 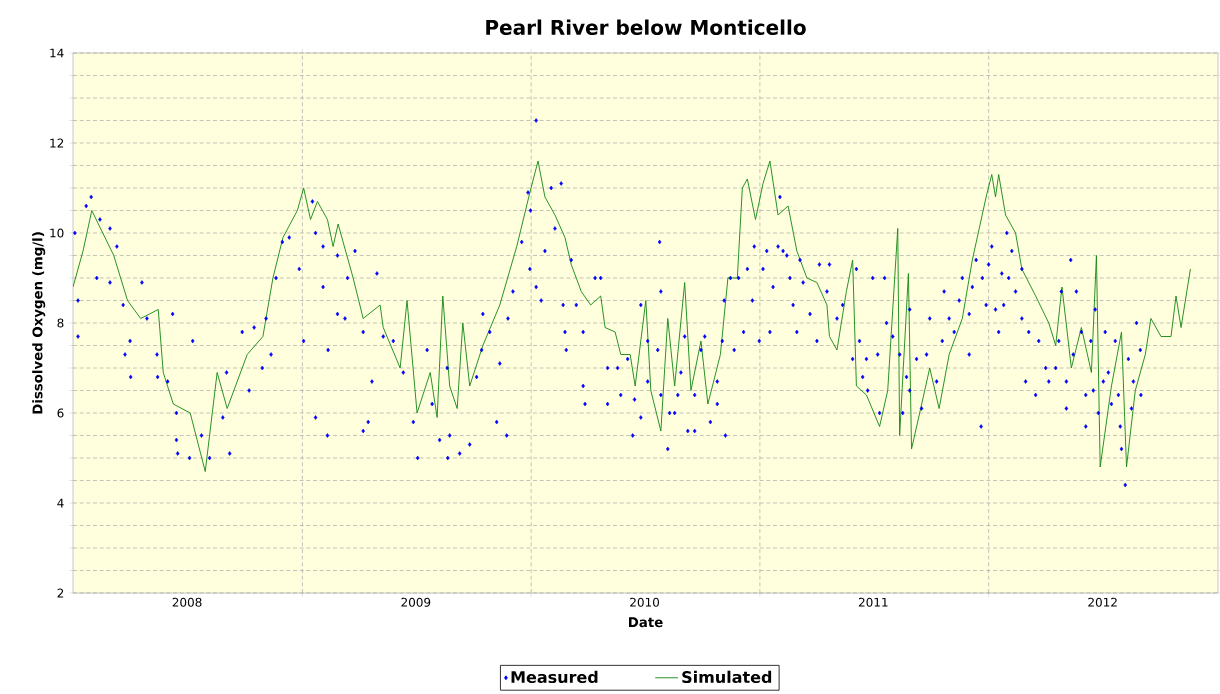 I want to click on legend-label: Measured, so click(x=554, y=677).